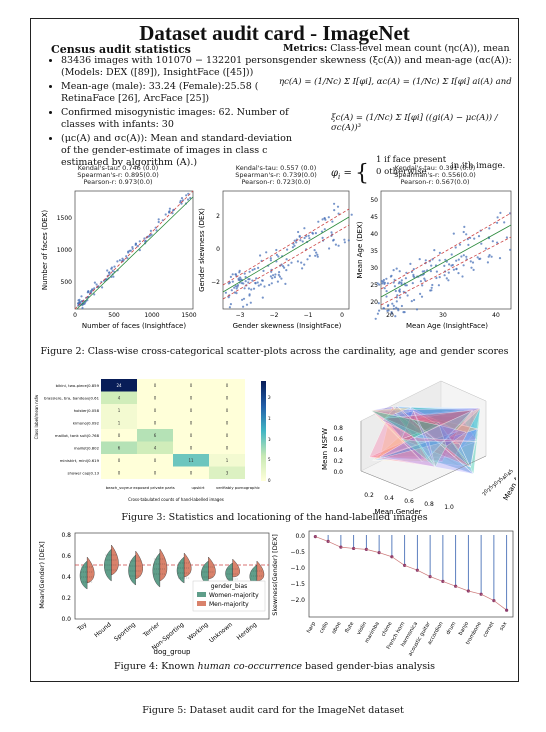 This screenshot has height=732, width=546. What do you see at coordinates (202, 250) in the screenshot?
I see `y-axis-label: Gender skewness (DEX)` at bounding box center [202, 250].